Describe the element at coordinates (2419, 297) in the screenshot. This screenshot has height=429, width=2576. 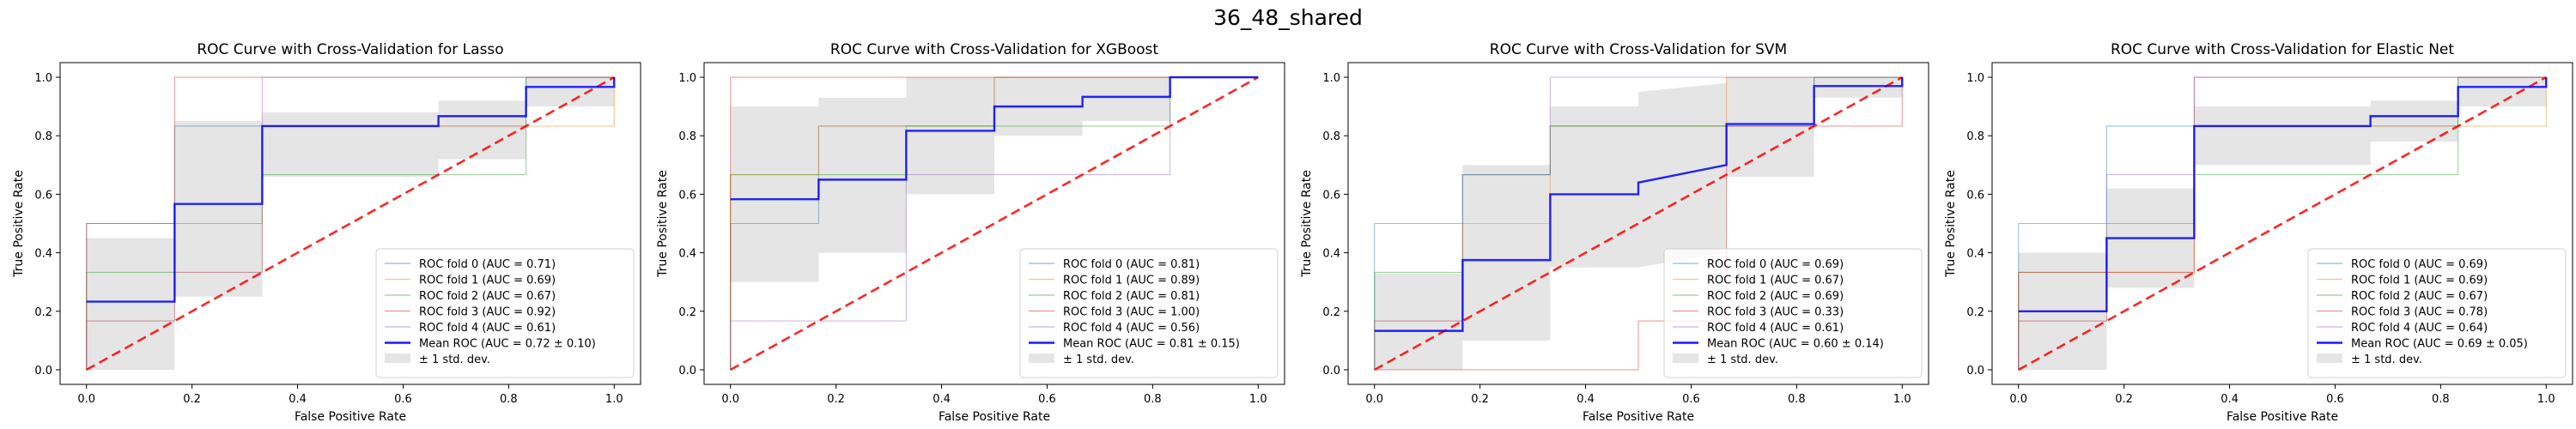
I see `legend-entry-label: ROC fold 2 (AUC = 0.67)` at that location.